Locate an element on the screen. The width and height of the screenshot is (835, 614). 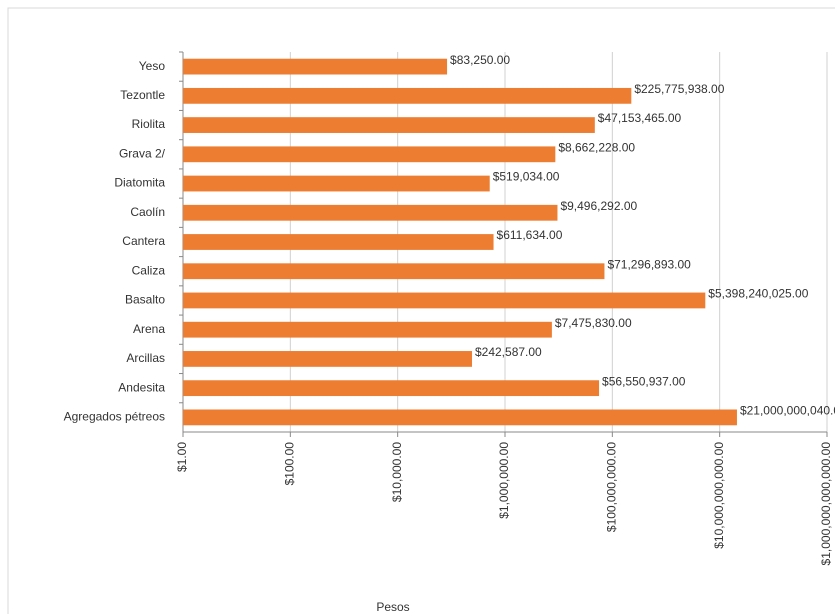
y-tick-label: Arcillas is located at coordinates (145, 358).